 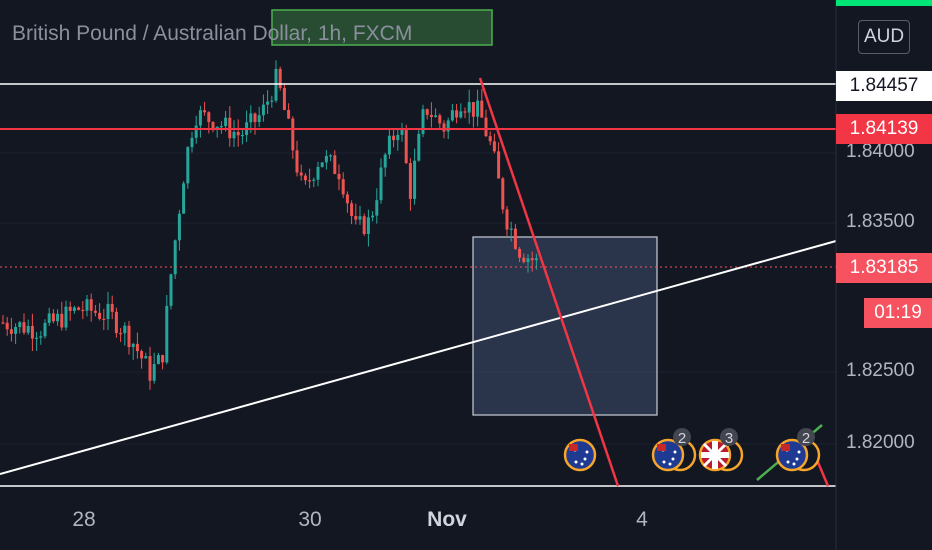 What do you see at coordinates (884, 86) in the screenshot?
I see `resistance-price-tag: 1.84457` at bounding box center [884, 86].